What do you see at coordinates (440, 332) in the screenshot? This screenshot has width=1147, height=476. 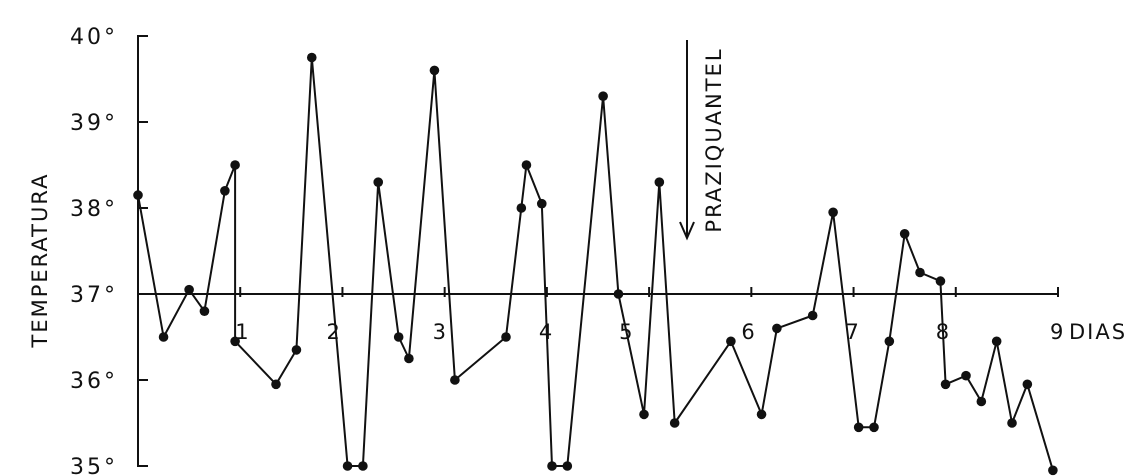 I see `x-tick-label: 3` at bounding box center [440, 332].